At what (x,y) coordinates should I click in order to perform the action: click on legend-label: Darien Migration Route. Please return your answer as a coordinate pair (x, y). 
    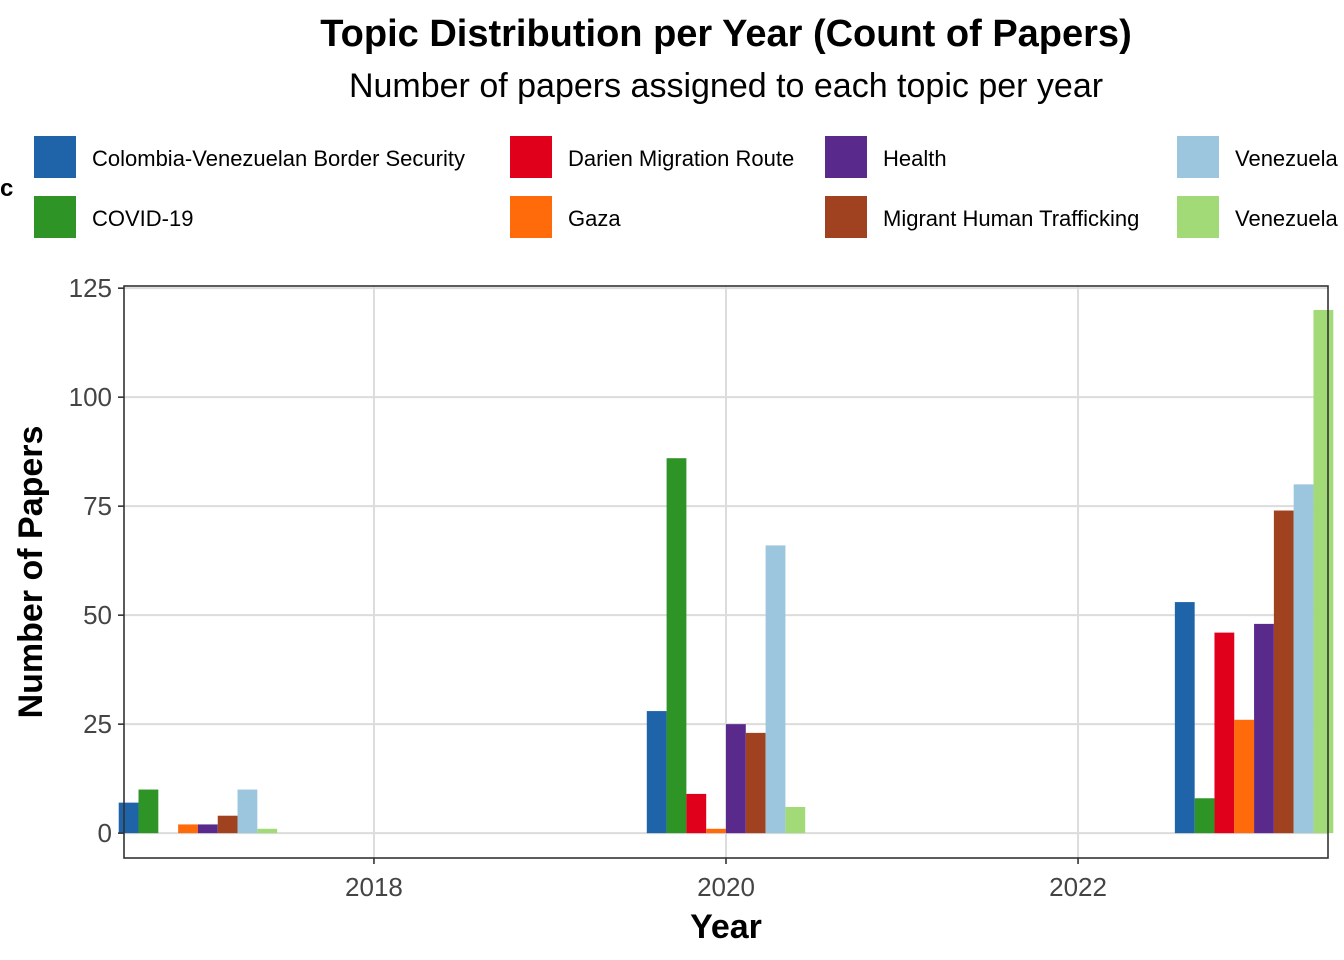
    Looking at the image, I should click on (681, 158).